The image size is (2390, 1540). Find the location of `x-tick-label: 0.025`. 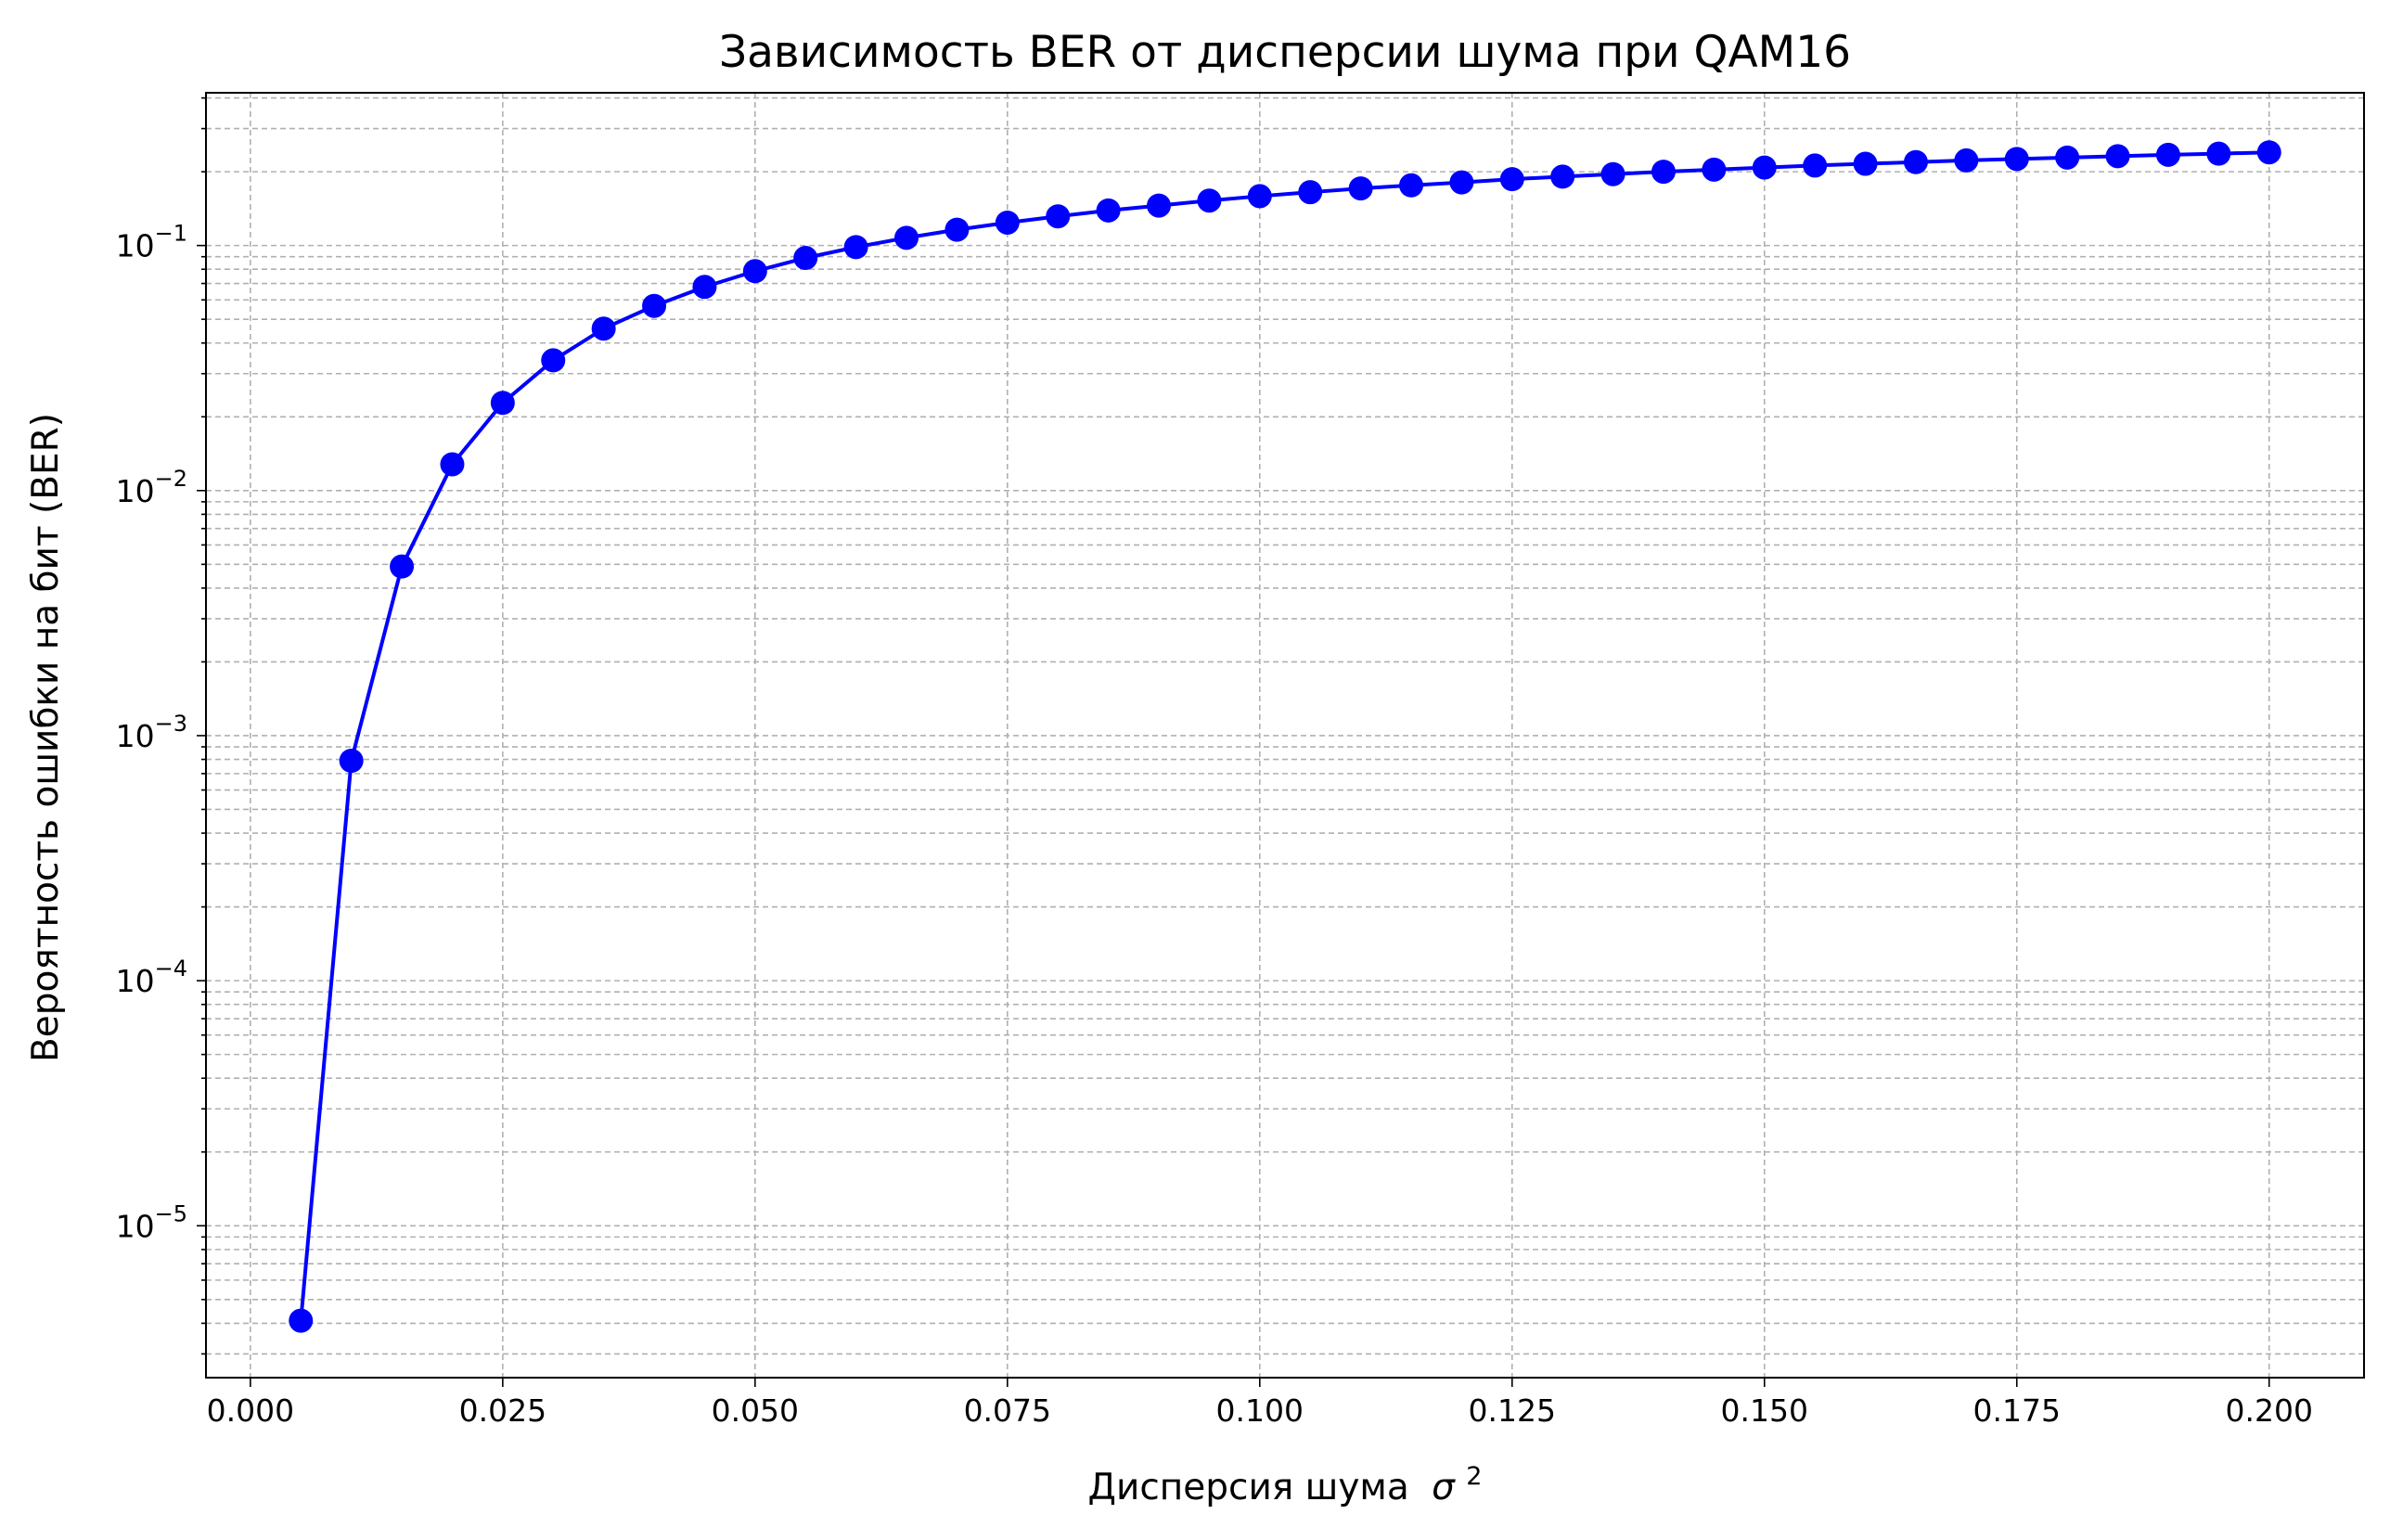

x-tick-label: 0.025 is located at coordinates (502, 1410).